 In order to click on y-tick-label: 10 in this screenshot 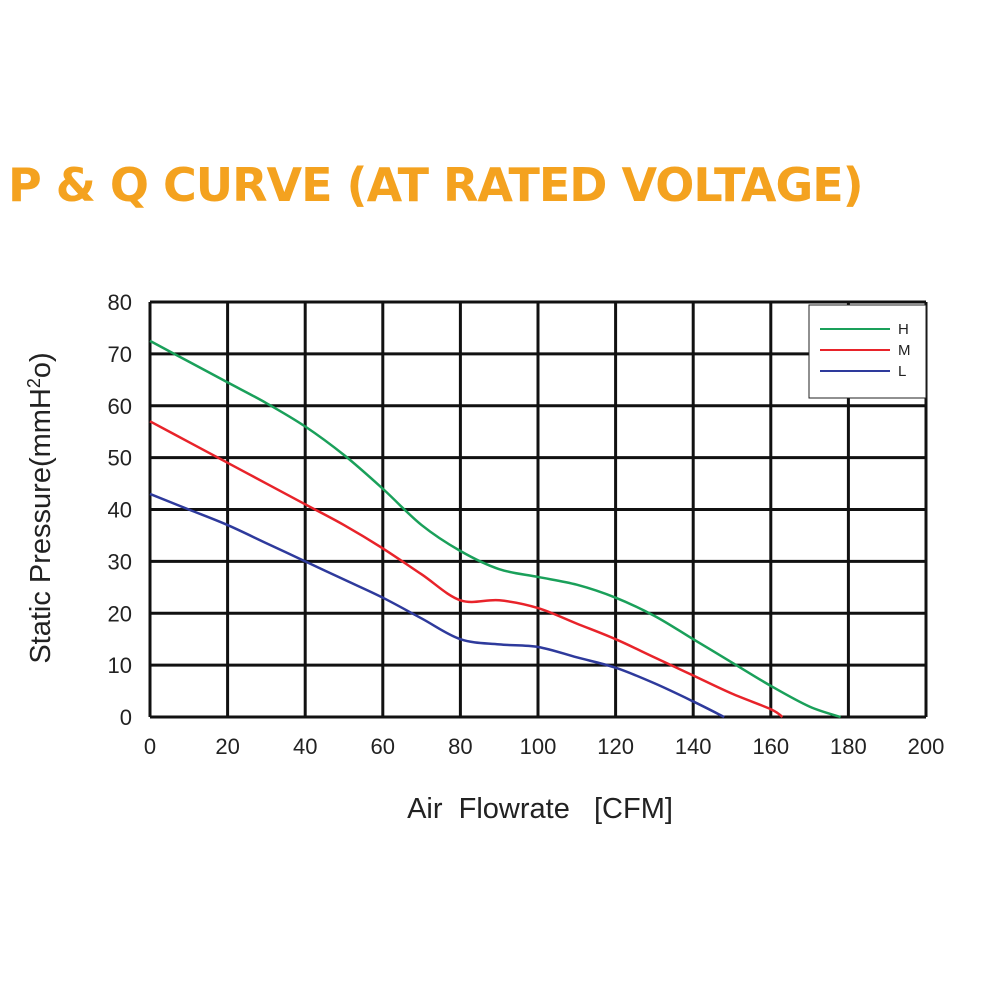, I will do `click(120, 665)`.